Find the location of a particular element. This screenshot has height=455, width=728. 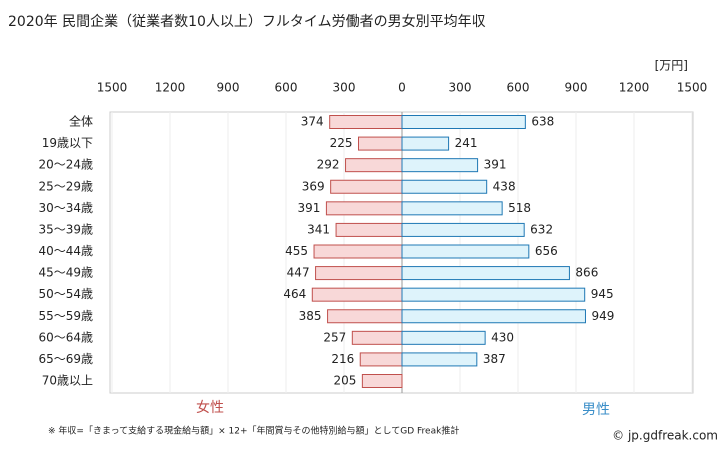

value-label: 385 is located at coordinates (310, 316).